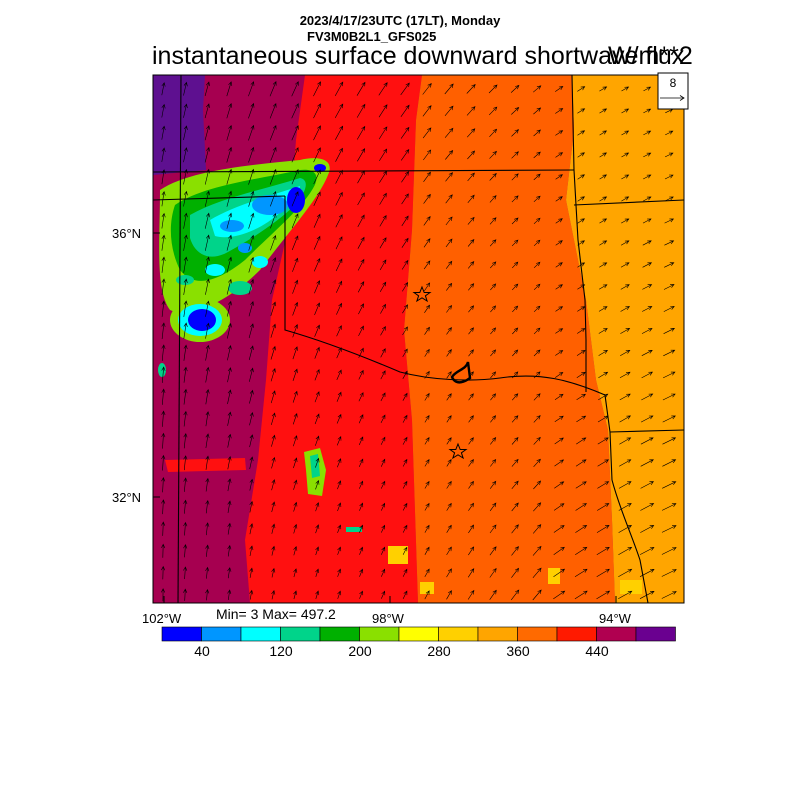  Describe the element at coordinates (202, 651) in the screenshot. I see `colorbar-tick-40: 40` at that location.